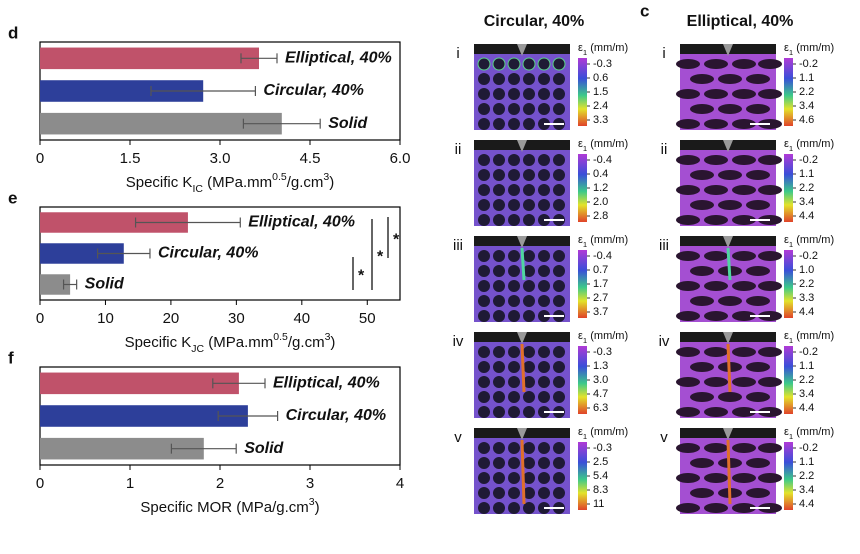  I want to click on colorbar-label-part: 1, so click(585, 148).